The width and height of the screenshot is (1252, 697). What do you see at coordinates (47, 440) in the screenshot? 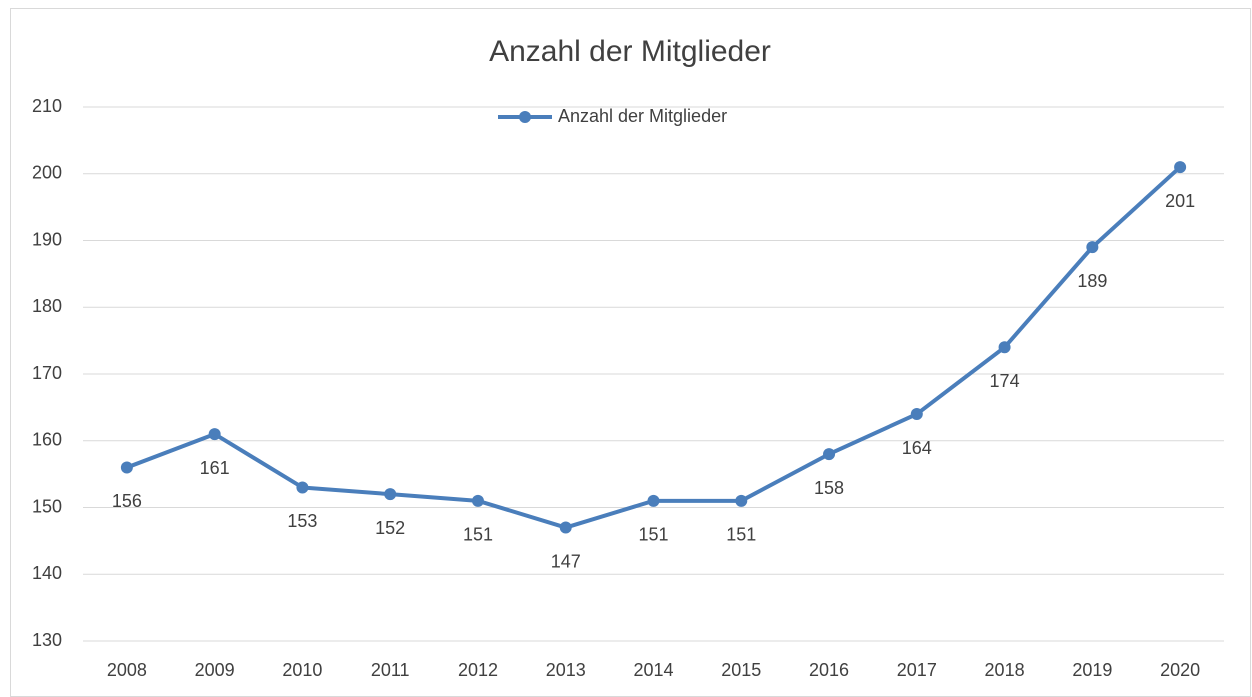
I see `y-tick-label: 160` at bounding box center [47, 440].